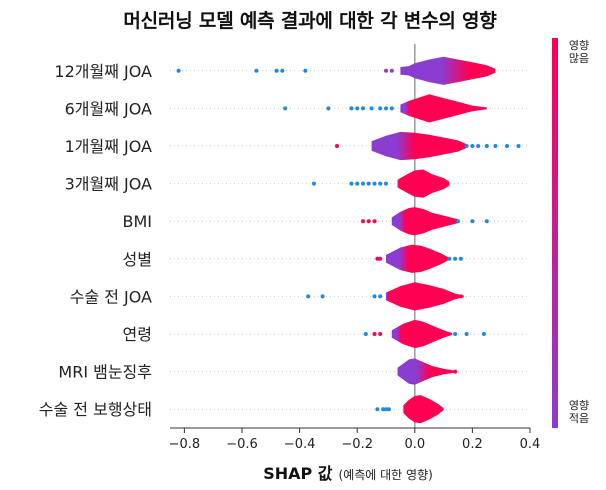  What do you see at coordinates (579, 45) in the screenshot?
I see `colorbar-high-label: 영향` at bounding box center [579, 45].